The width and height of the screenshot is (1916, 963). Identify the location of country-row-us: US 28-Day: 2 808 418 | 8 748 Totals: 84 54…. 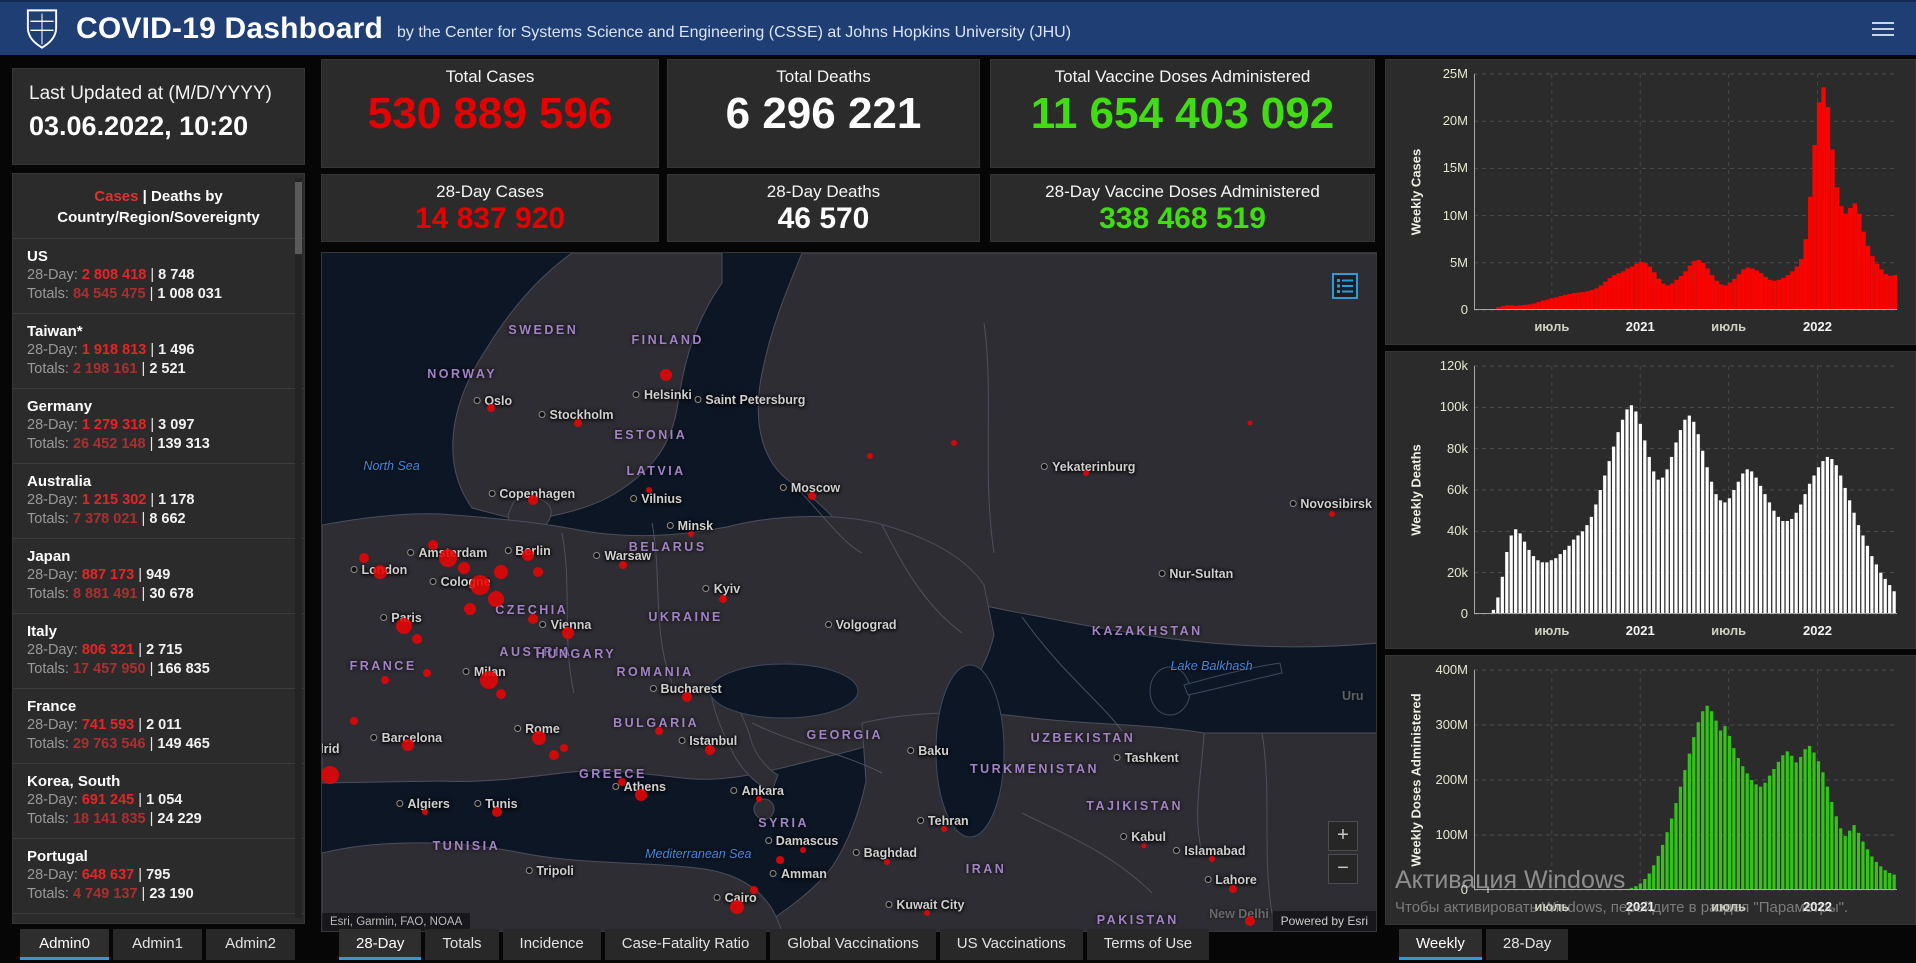
(158, 275).